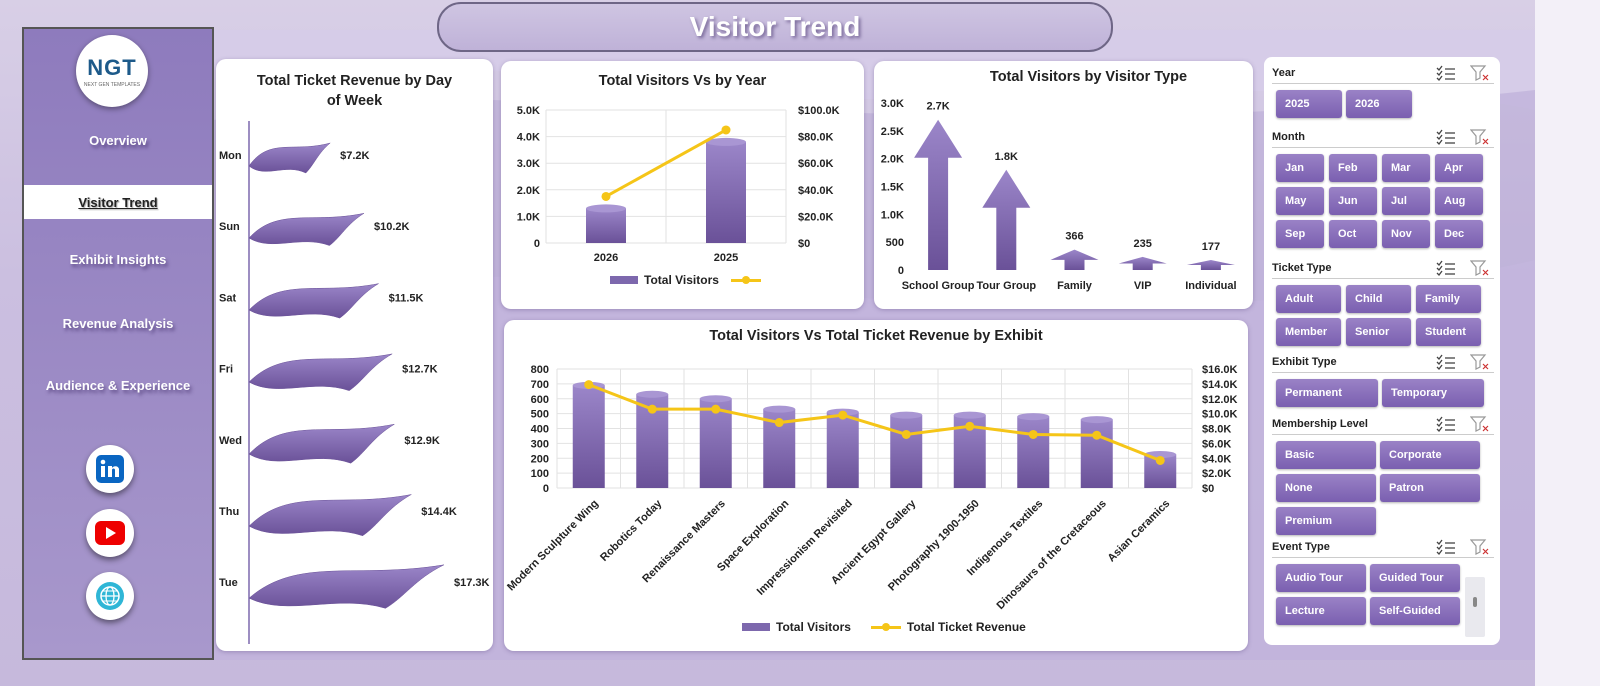 The height and width of the screenshot is (686, 1600). I want to click on data-label: 177, so click(1211, 247).